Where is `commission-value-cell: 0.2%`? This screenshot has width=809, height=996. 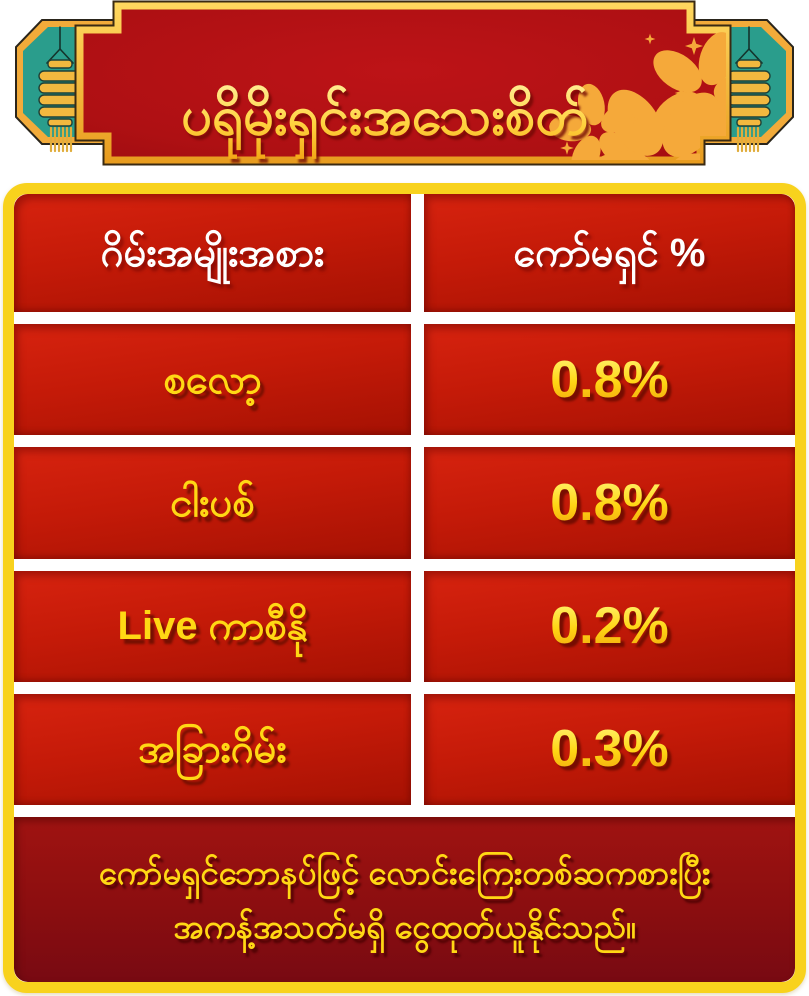 commission-value-cell: 0.2% is located at coordinates (609, 626).